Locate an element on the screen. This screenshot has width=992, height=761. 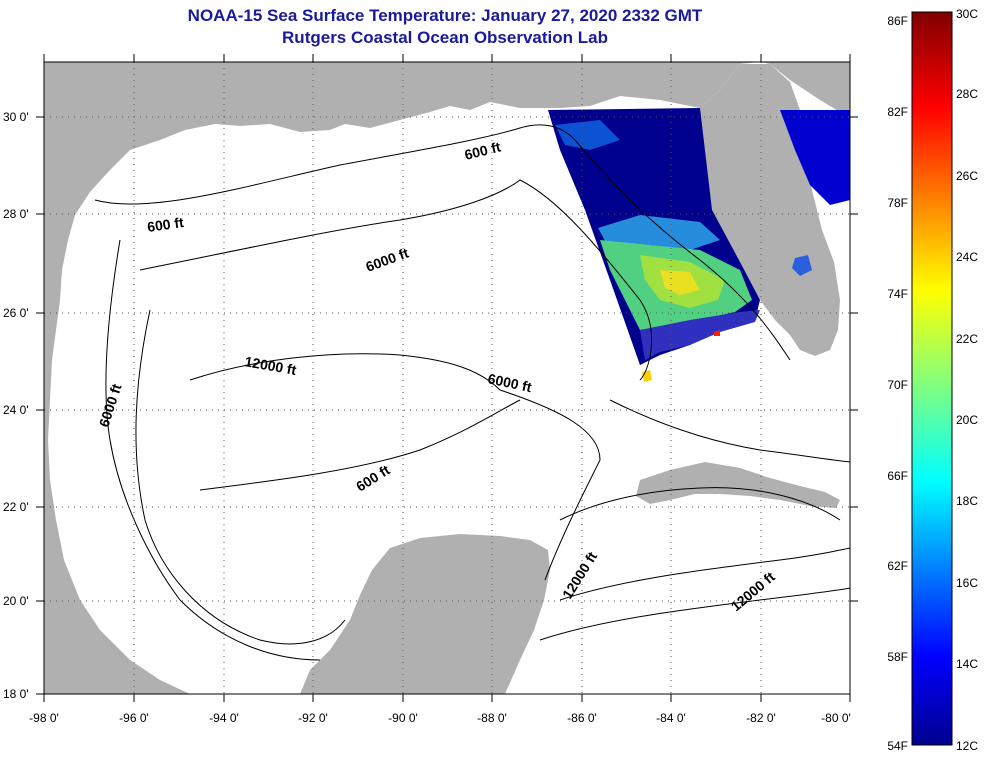
lon-label: -92 0' is located at coordinates (313, 718).